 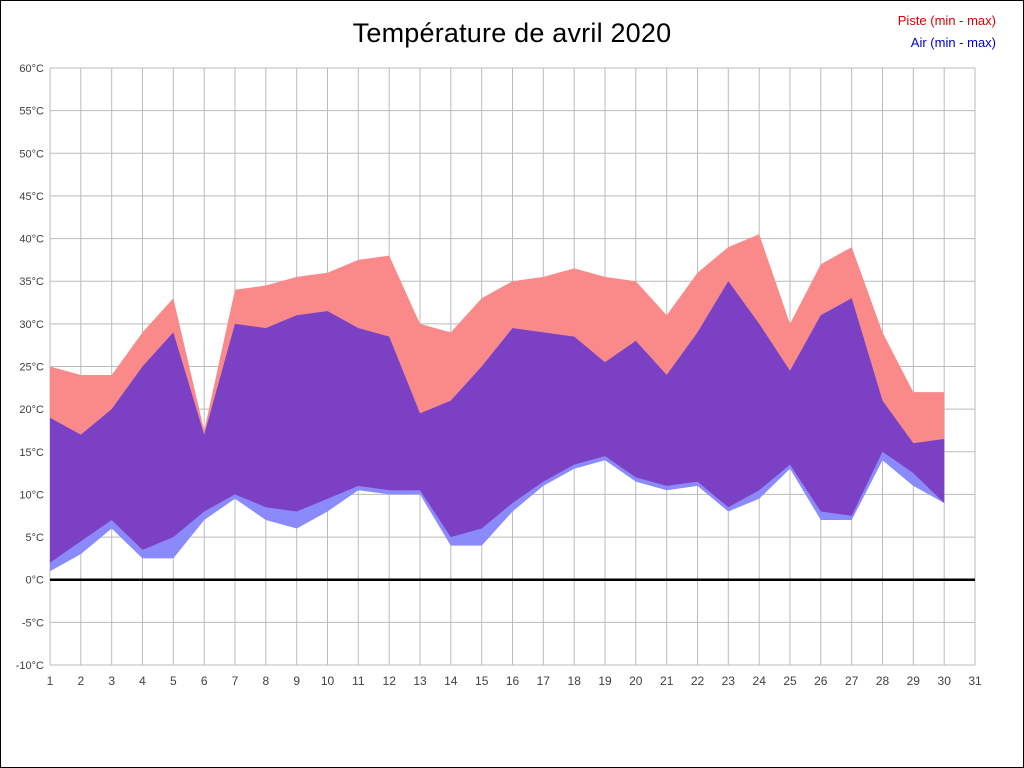 I want to click on svg-text: 15, so click(x=482, y=681).